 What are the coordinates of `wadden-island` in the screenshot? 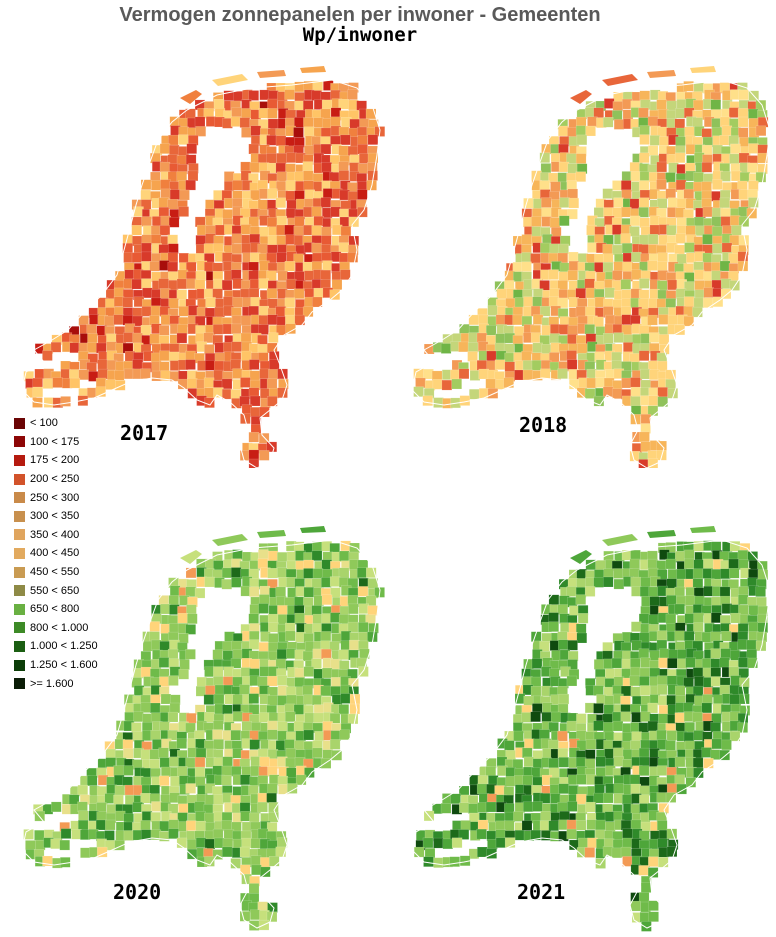 It's located at (271, 74).